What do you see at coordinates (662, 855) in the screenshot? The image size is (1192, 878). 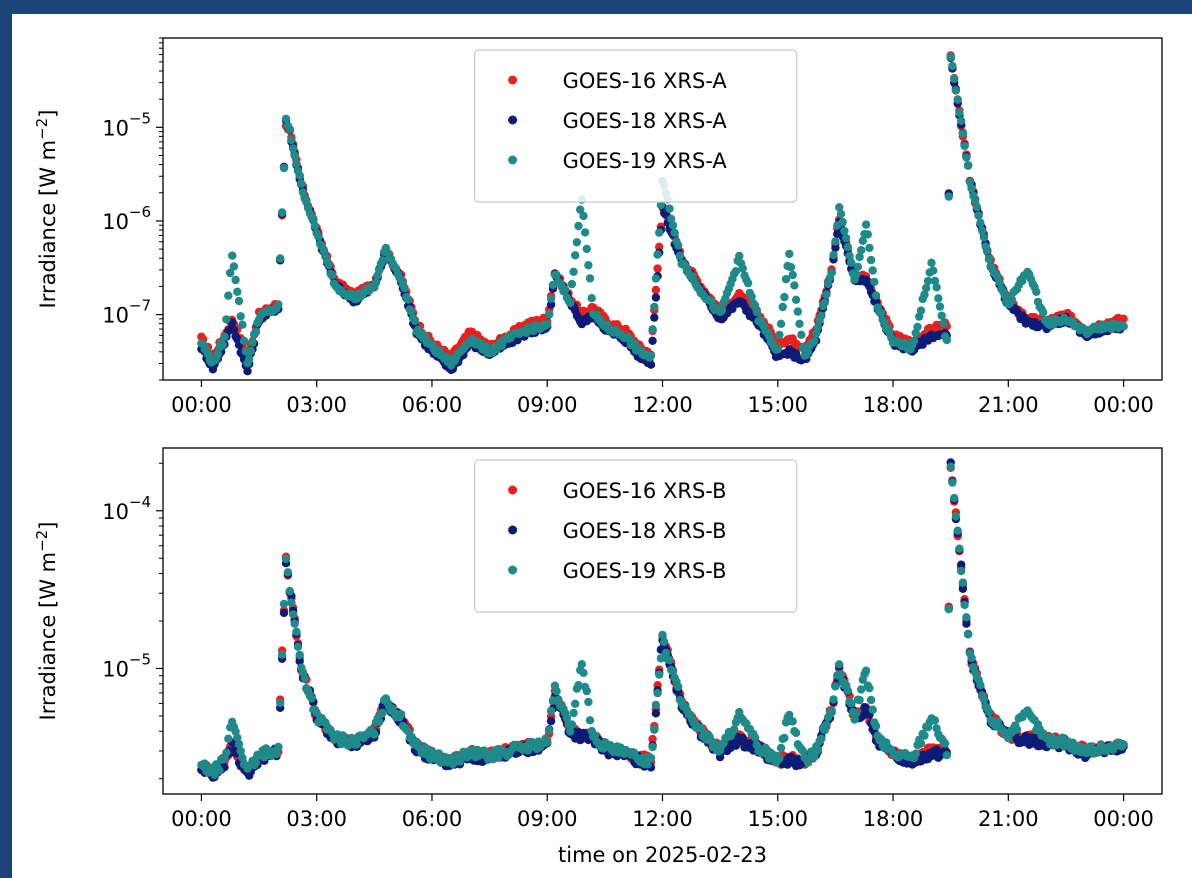 I see `x-axis-label: time on 2025-02-23` at bounding box center [662, 855].